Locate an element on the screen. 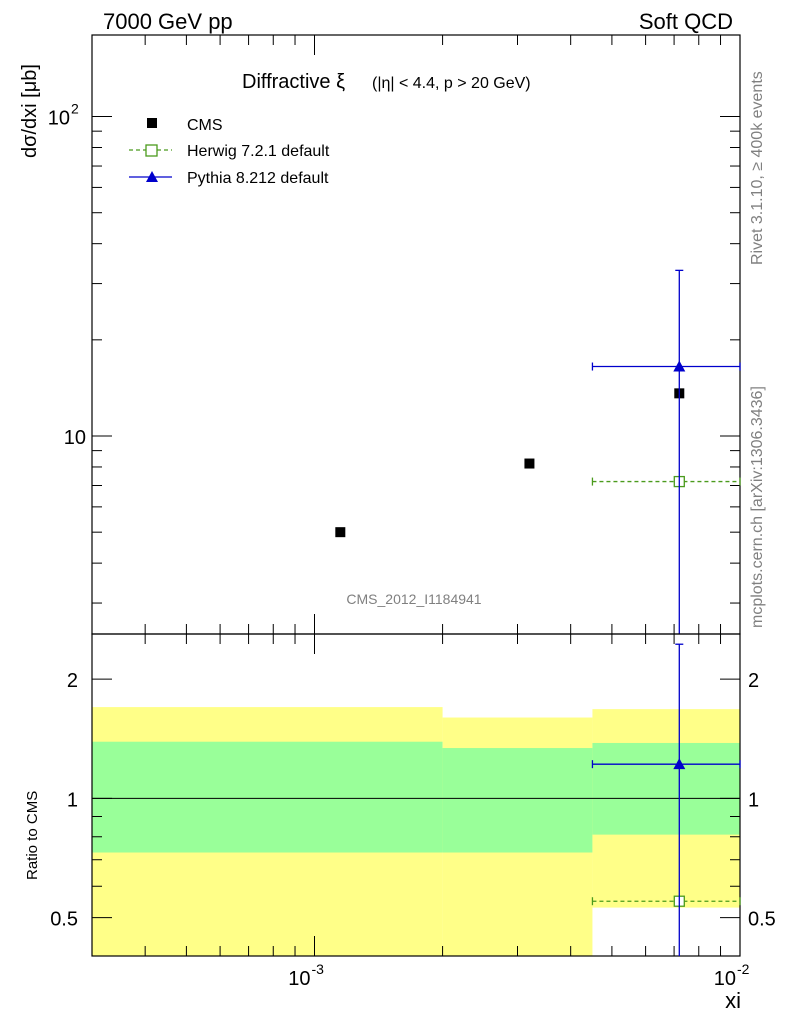 The height and width of the screenshot is (1024, 786). x-tick-label: 10 -3 is located at coordinates (306, 975).